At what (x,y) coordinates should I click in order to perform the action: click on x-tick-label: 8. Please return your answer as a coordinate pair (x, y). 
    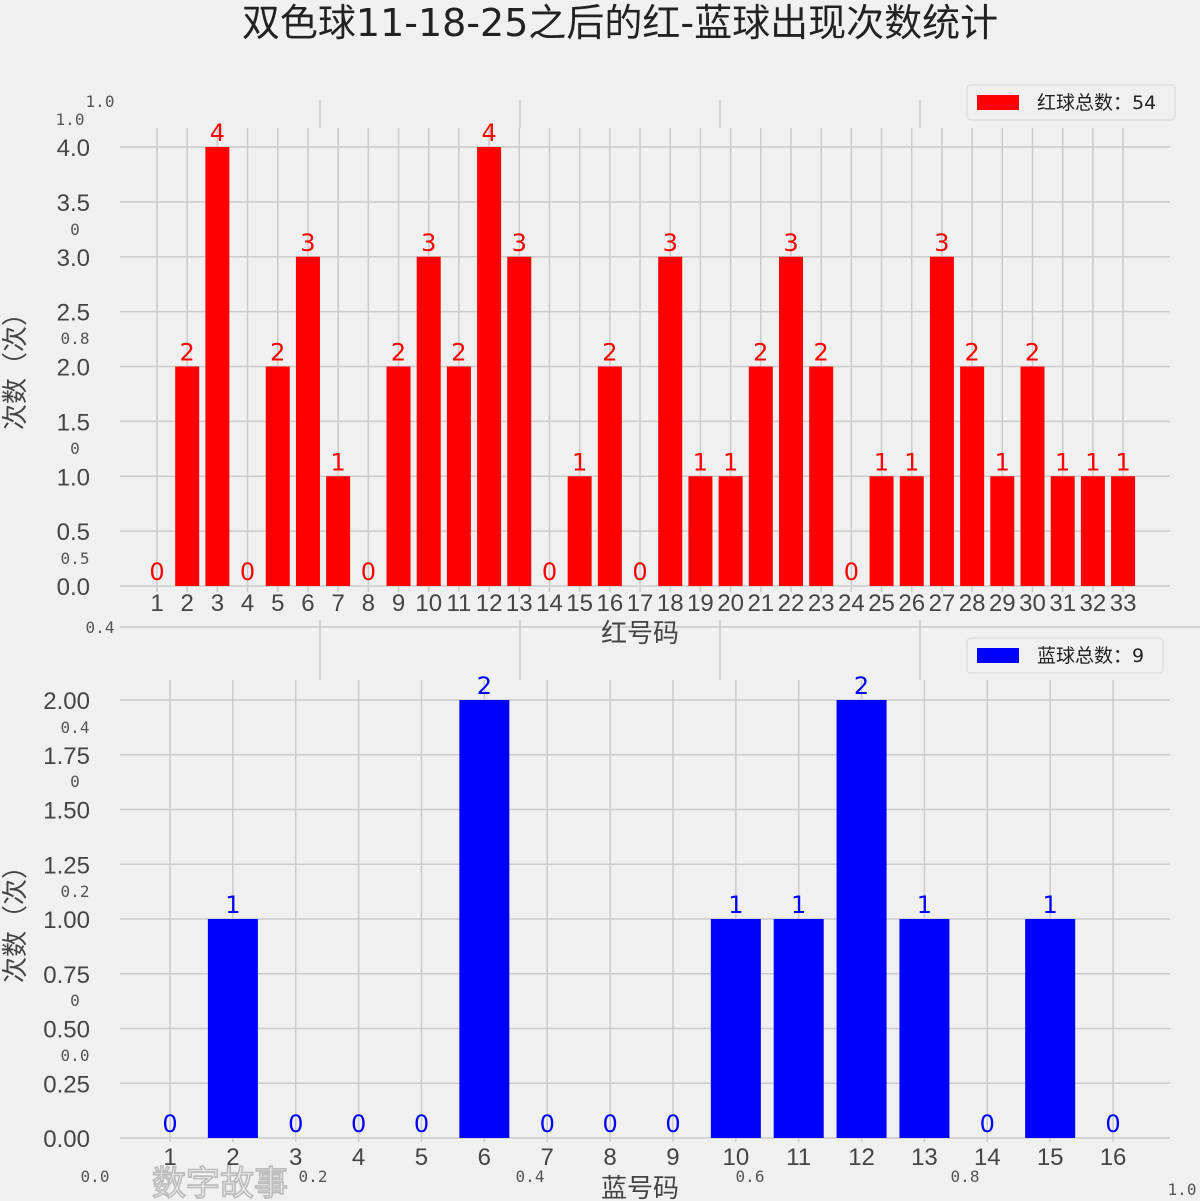
    Looking at the image, I should click on (368, 603).